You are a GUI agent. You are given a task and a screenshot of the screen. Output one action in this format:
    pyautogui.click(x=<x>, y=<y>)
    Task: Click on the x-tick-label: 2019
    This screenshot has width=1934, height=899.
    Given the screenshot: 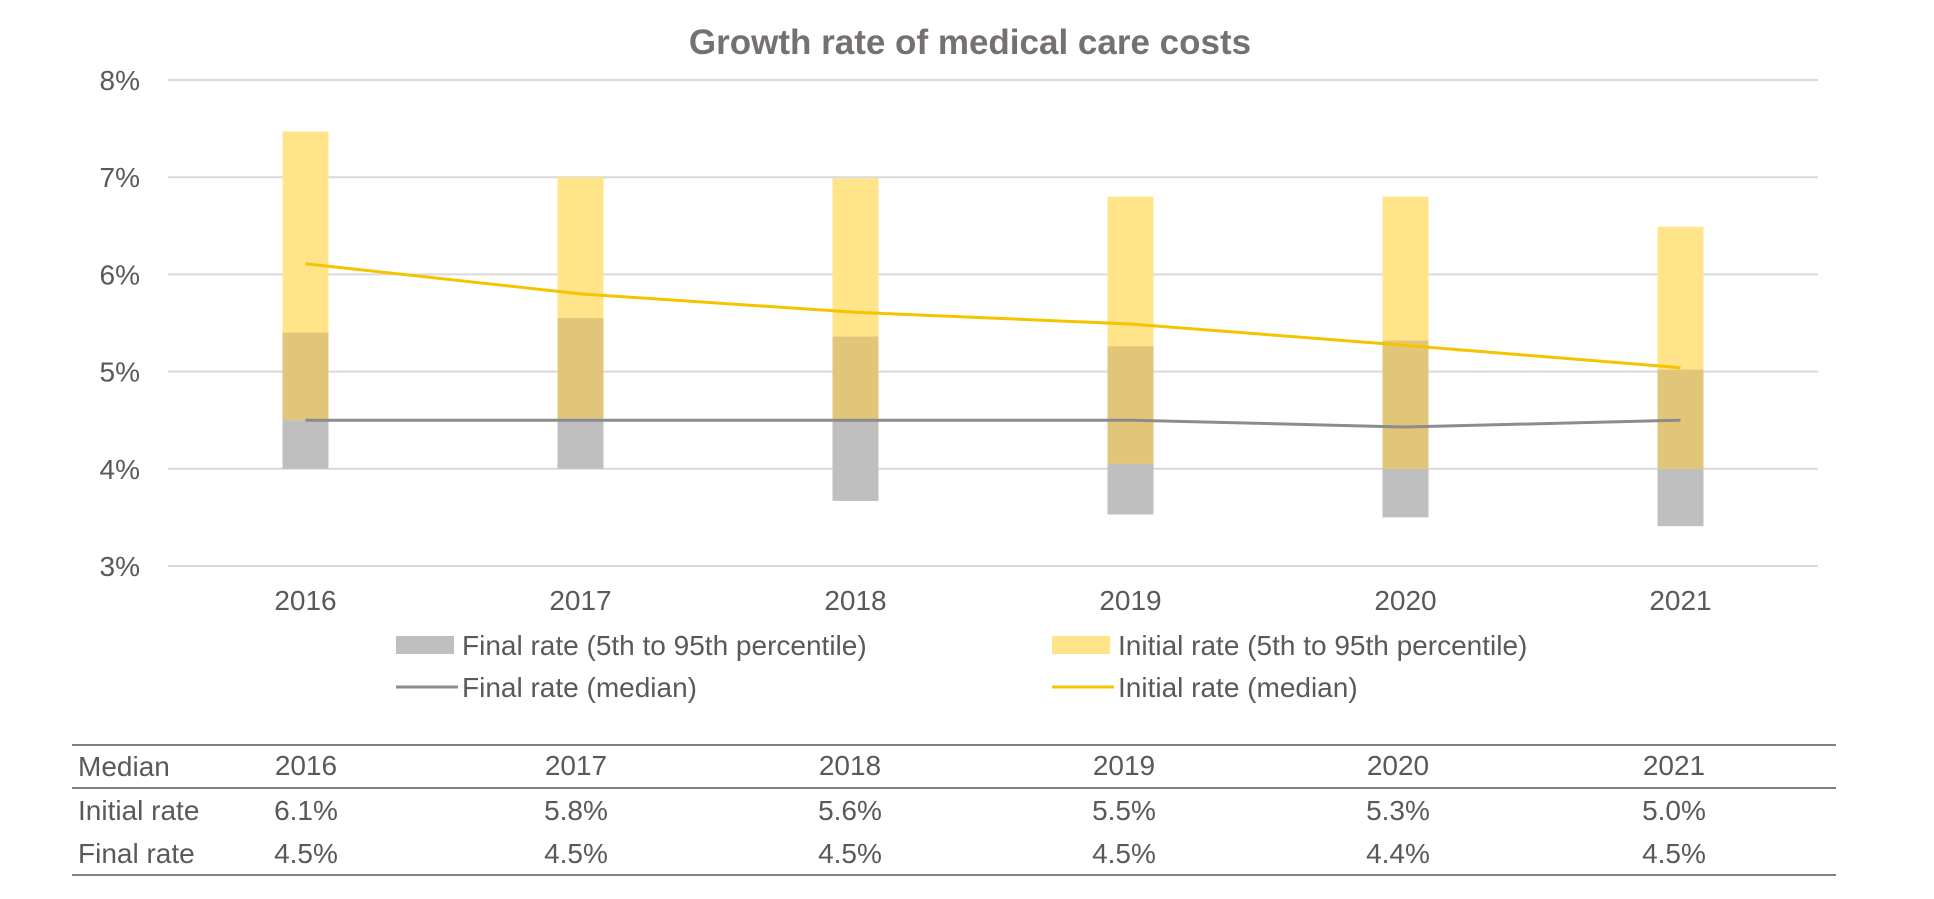 What is the action you would take?
    pyautogui.click(x=1130, y=600)
    